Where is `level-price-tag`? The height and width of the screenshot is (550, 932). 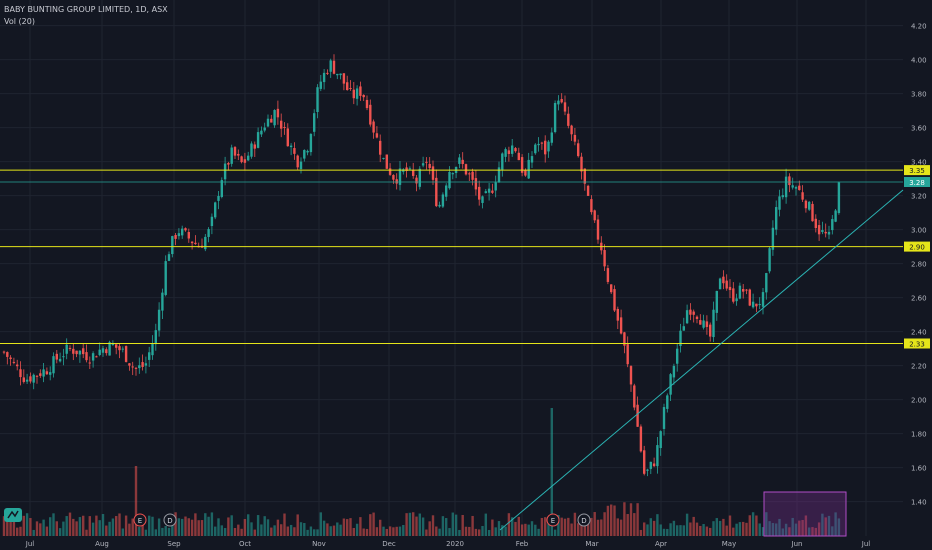
level-price-tag is located at coordinates (917, 343).